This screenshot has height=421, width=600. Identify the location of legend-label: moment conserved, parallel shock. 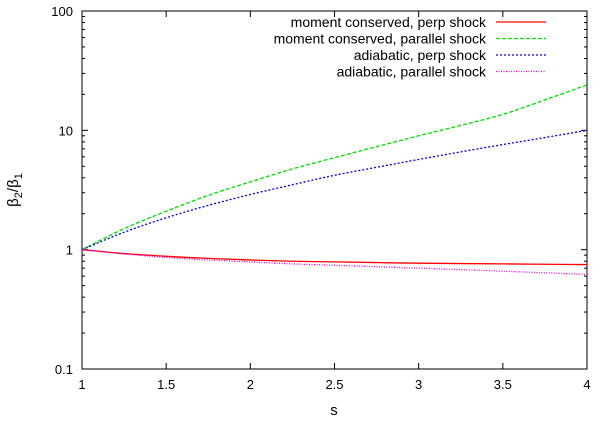
(380, 39).